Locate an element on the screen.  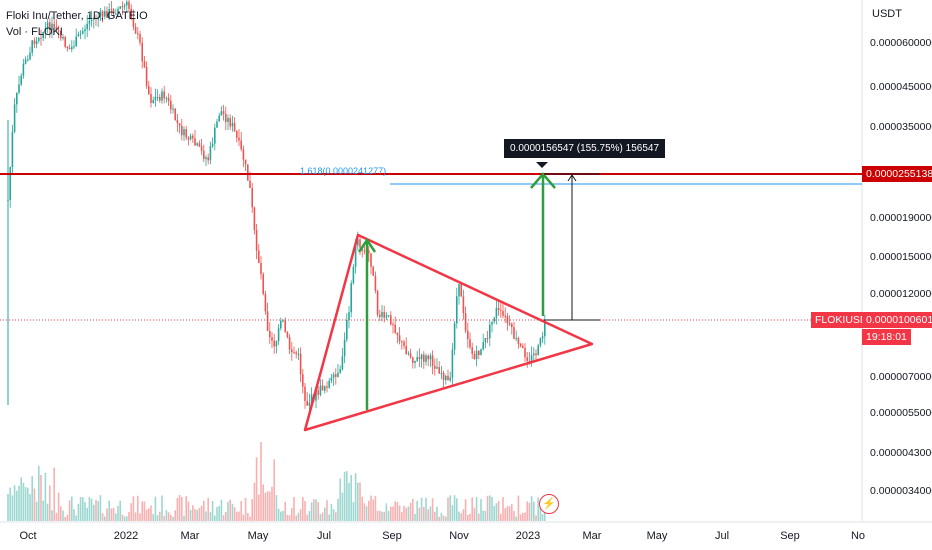
time-tick-label: Jul is located at coordinates (722, 536).